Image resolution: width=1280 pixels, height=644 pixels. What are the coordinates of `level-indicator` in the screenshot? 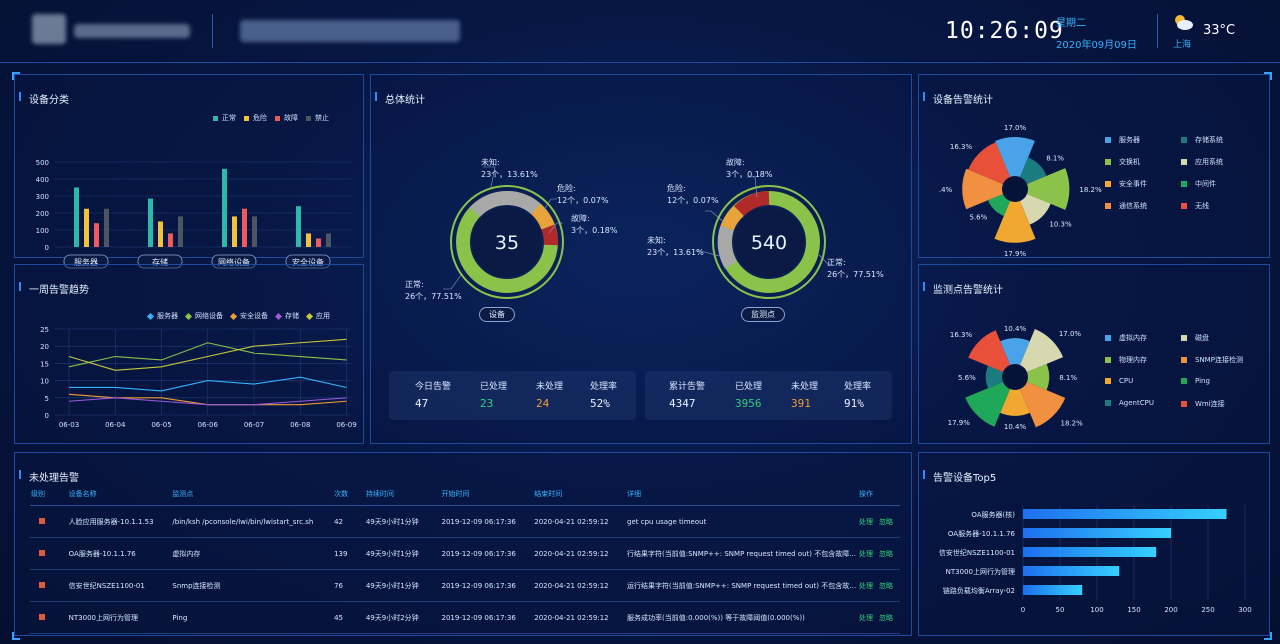 It's located at (42, 520).